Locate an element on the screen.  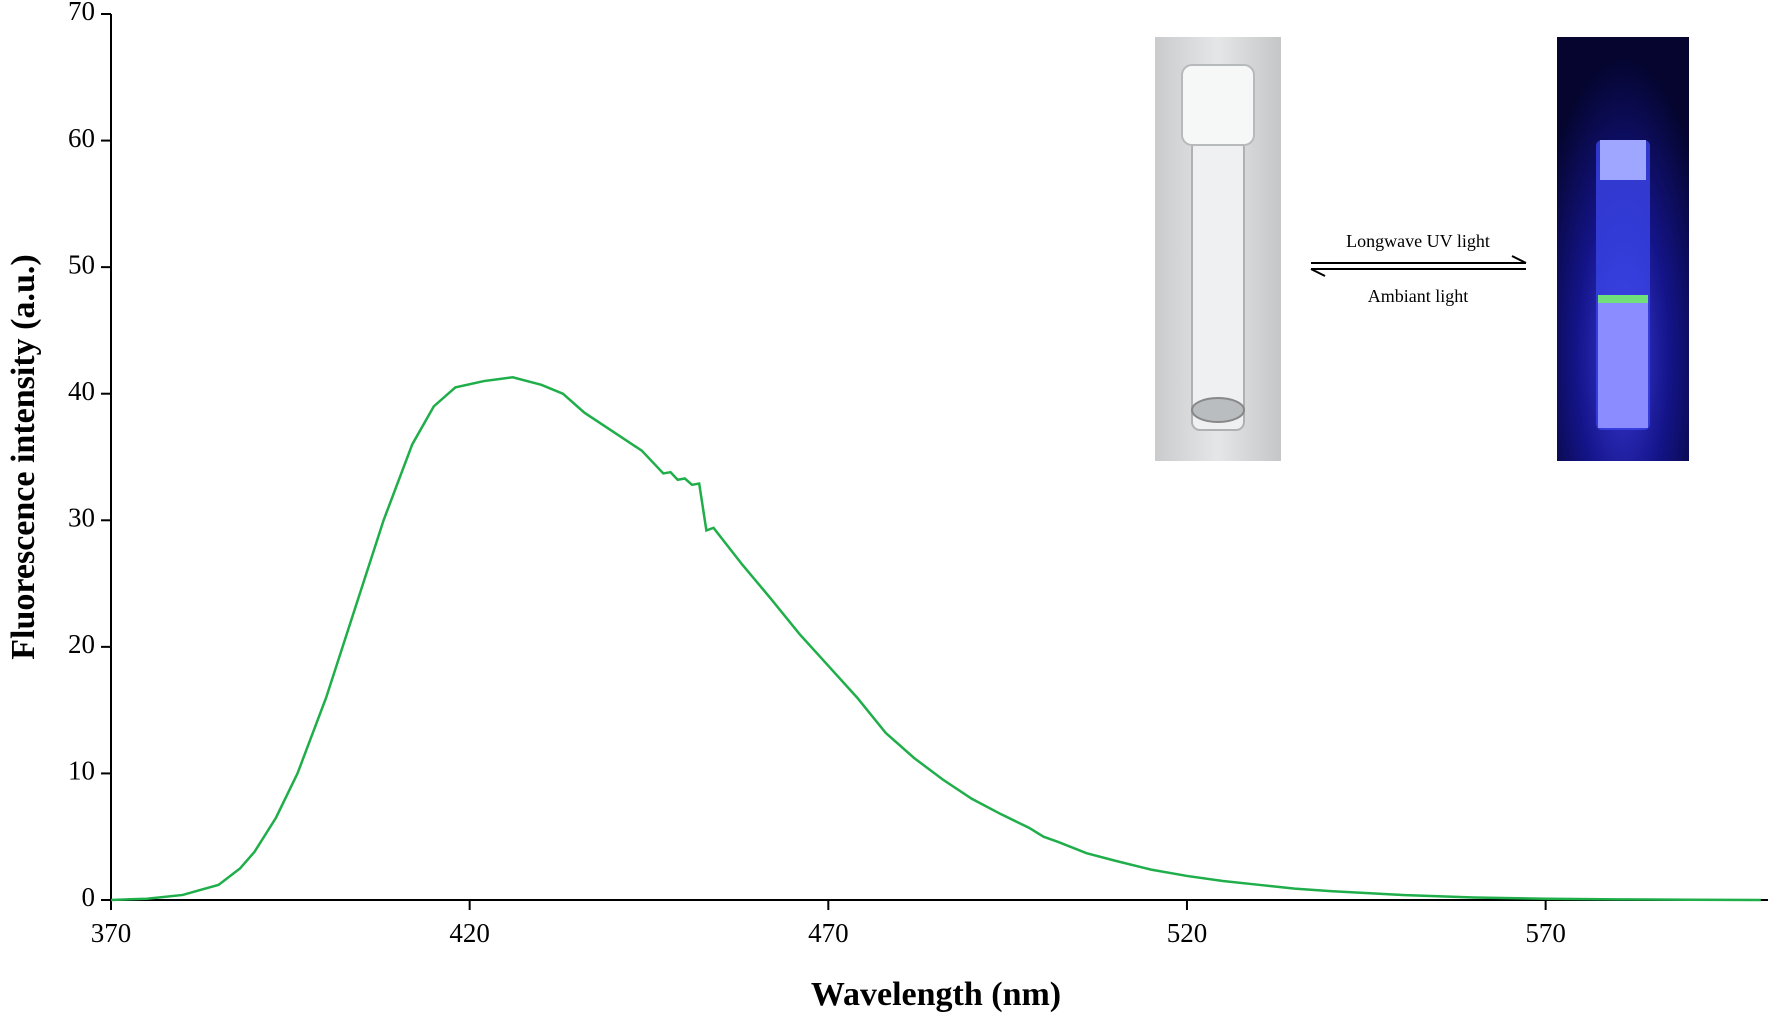
y-tick-label: 40 is located at coordinates (81, 391).